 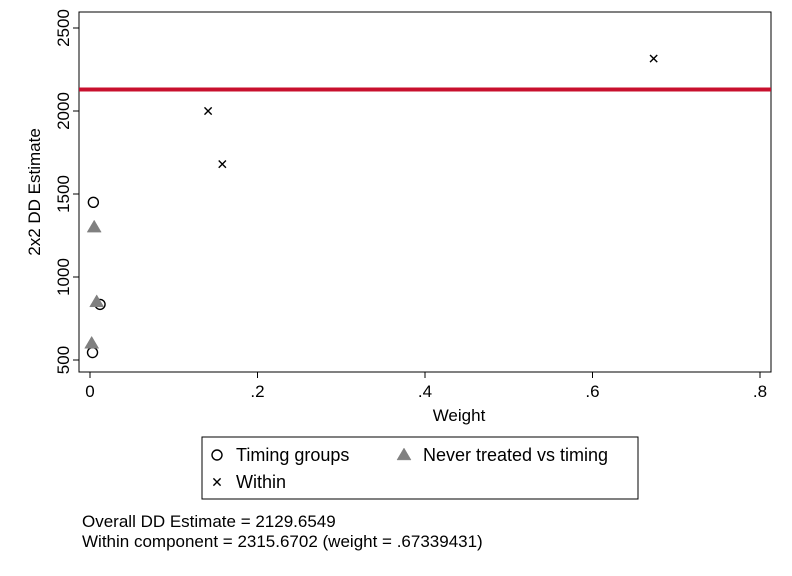 I want to click on legend-item: Never treated vs timing, so click(x=502, y=455).